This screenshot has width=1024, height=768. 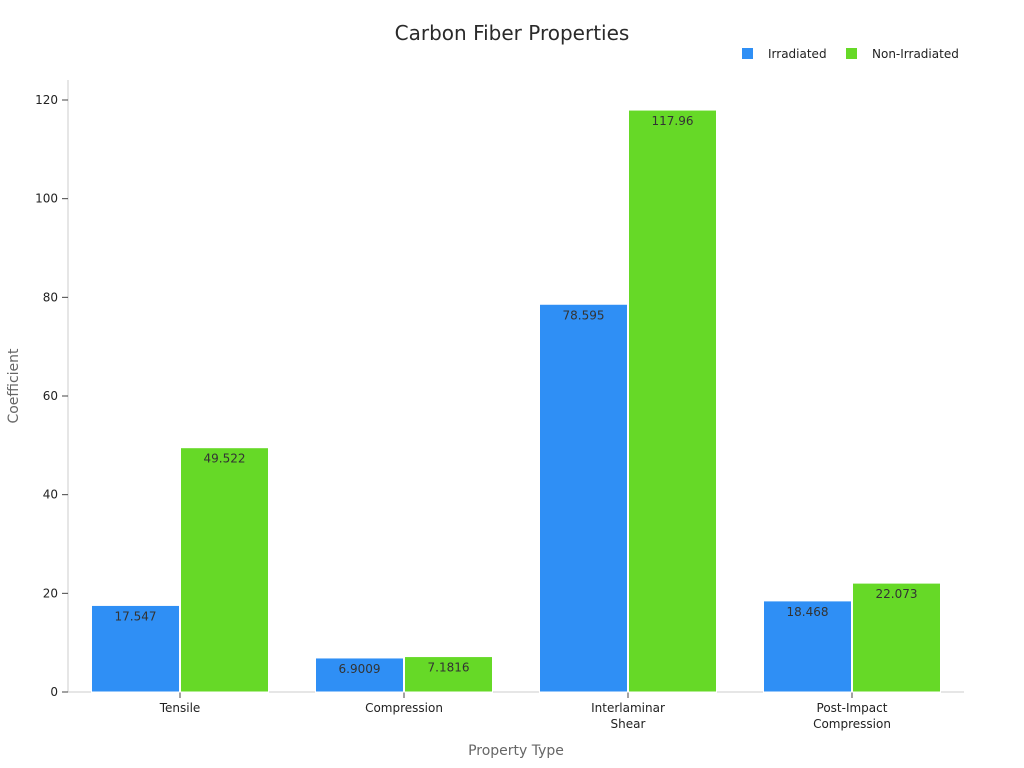 What do you see at coordinates (360, 669) in the screenshot?
I see `bar-value-label: 6.9009` at bounding box center [360, 669].